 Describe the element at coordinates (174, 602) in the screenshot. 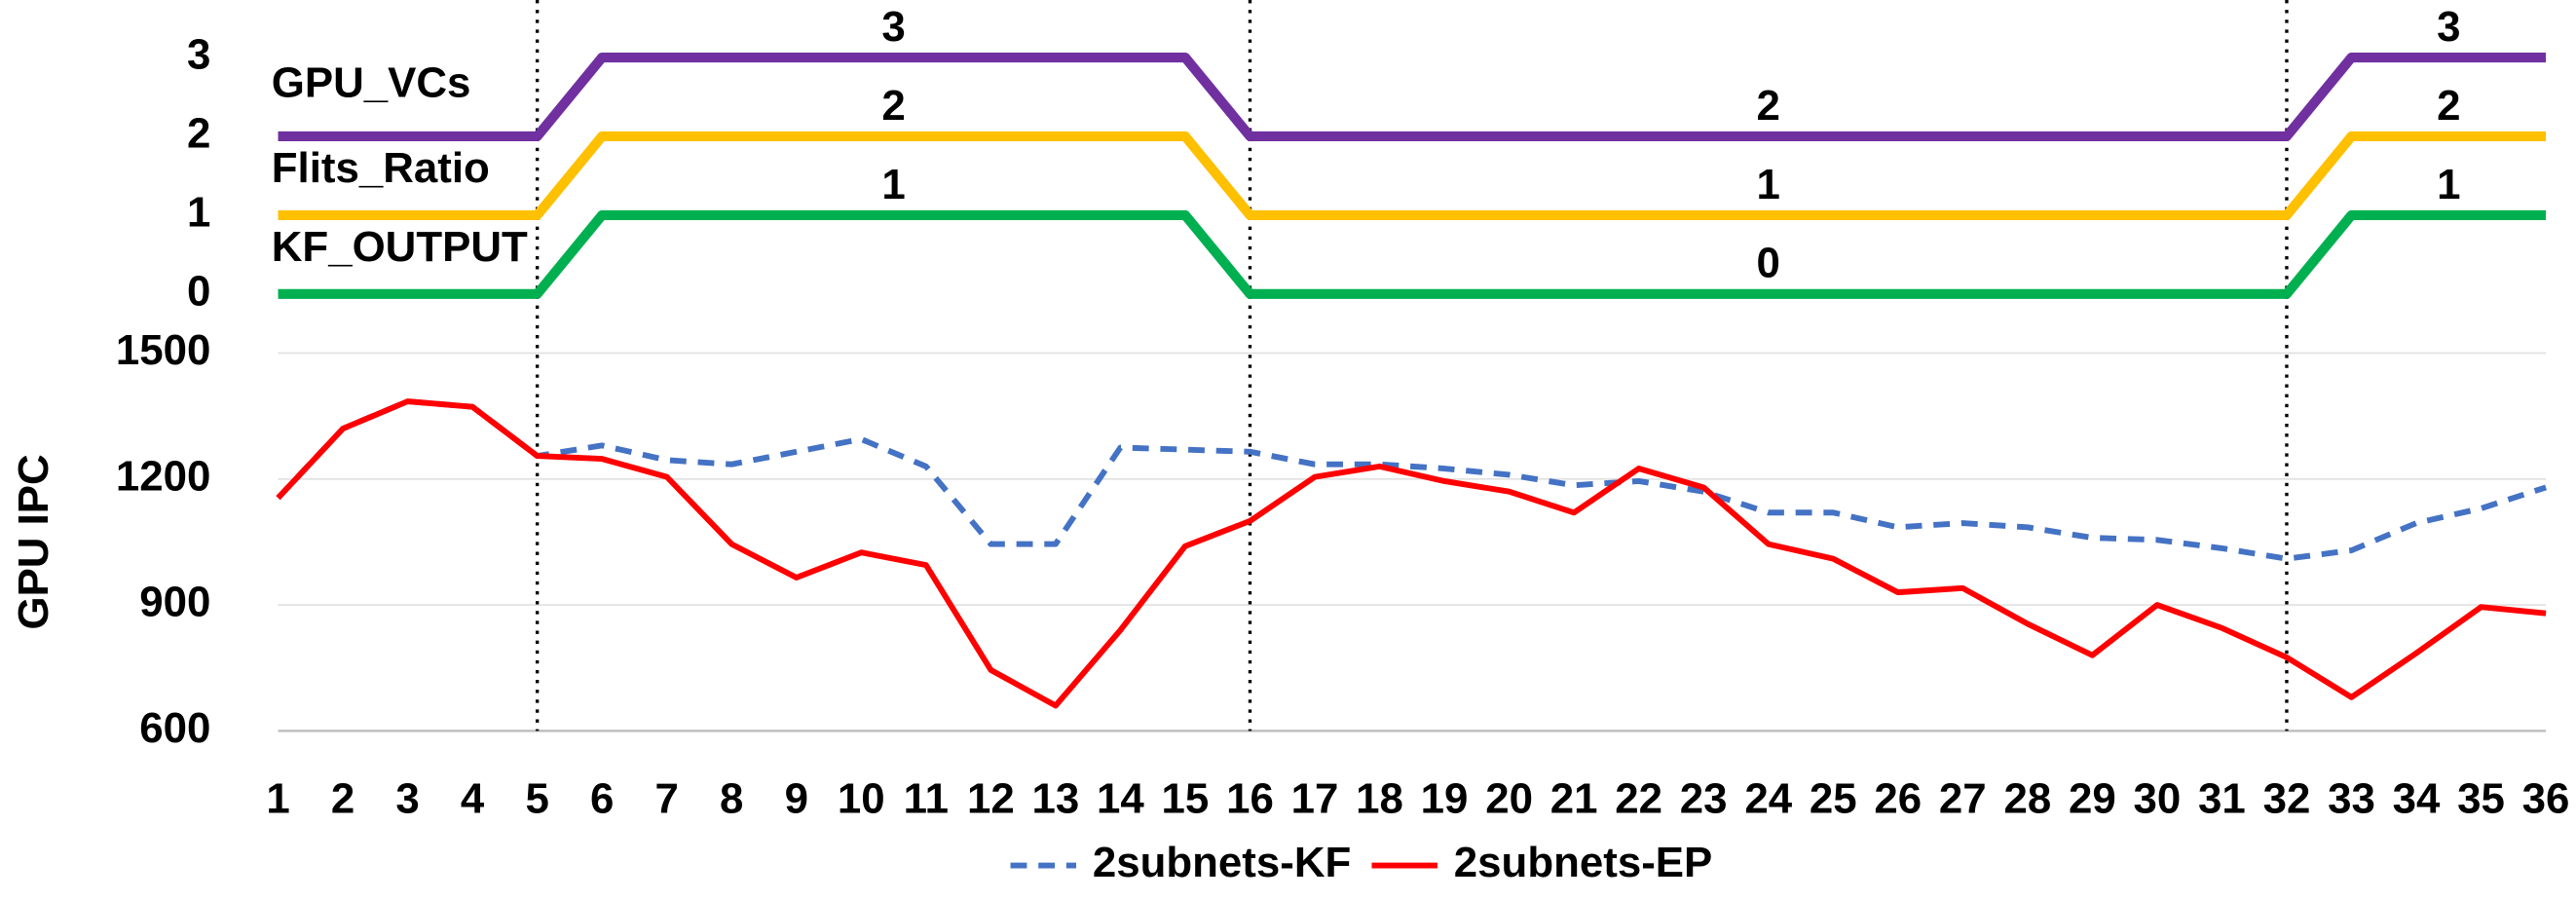

I see `y-tick-label: 900` at that location.